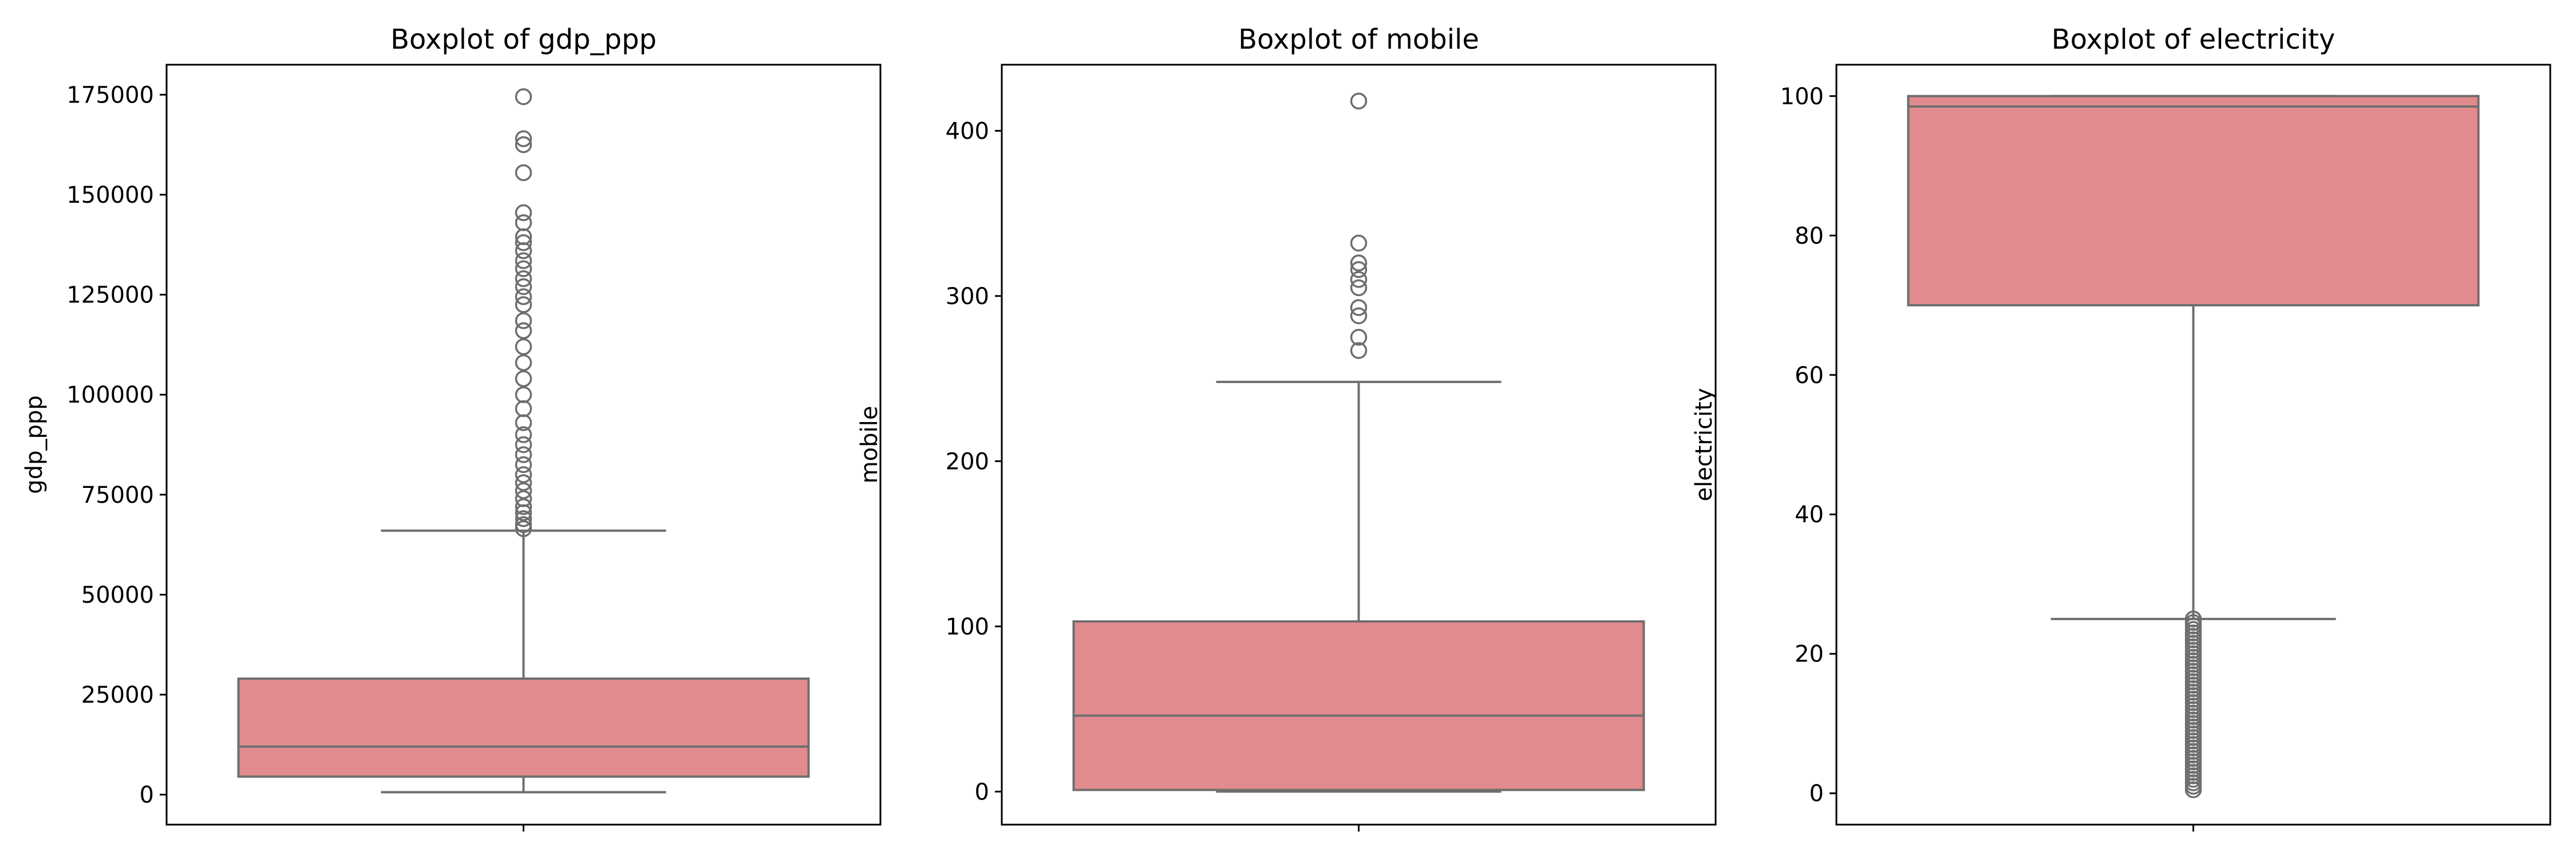 The width and height of the screenshot is (2576, 859). I want to click on y-tick-label: 150000, so click(110, 195).